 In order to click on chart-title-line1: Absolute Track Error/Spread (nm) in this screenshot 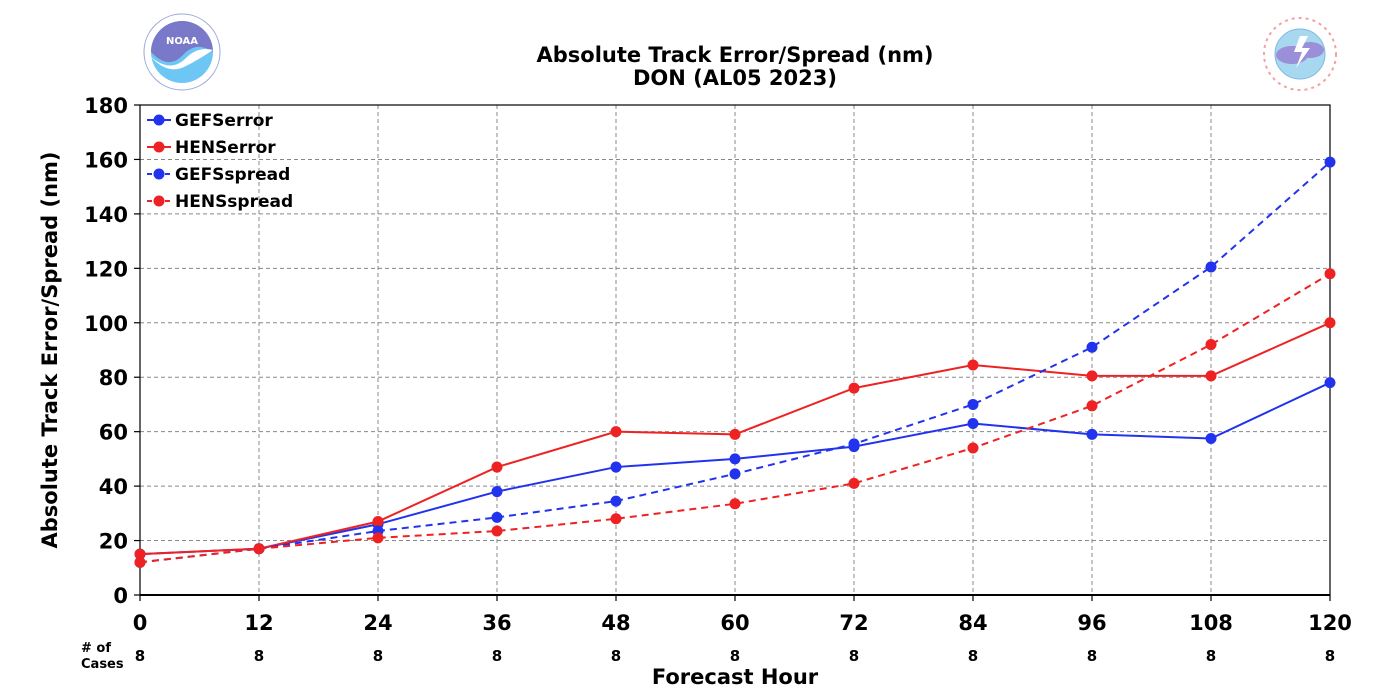, I will do `click(734, 55)`.